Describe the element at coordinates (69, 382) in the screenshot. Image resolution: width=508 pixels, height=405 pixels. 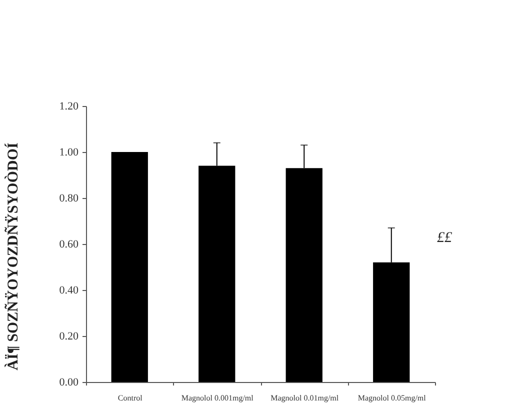
I see `y-tick-label: 0.00` at that location.